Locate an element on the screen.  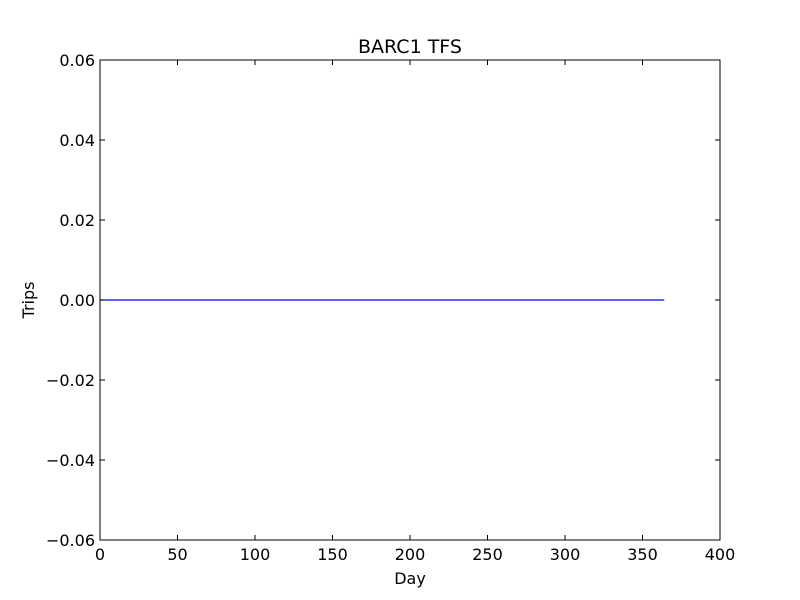
y-tick-label: −0.06 is located at coordinates (70, 540).